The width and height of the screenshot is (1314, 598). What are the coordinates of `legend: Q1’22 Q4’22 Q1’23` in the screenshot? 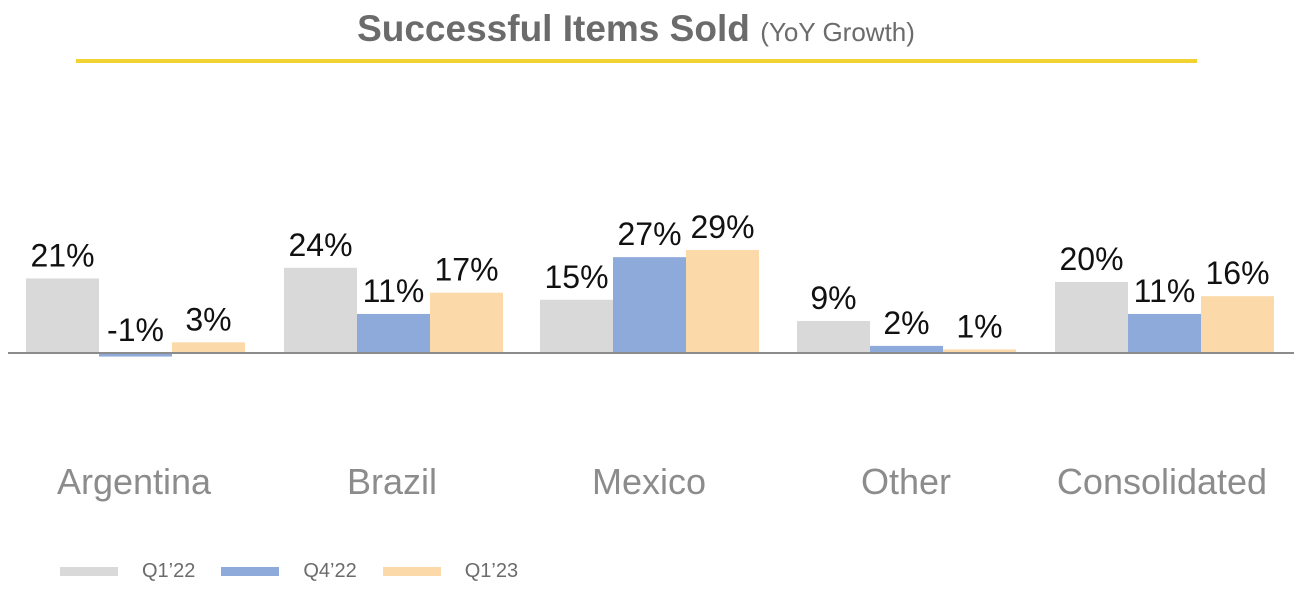 It's located at (302, 571).